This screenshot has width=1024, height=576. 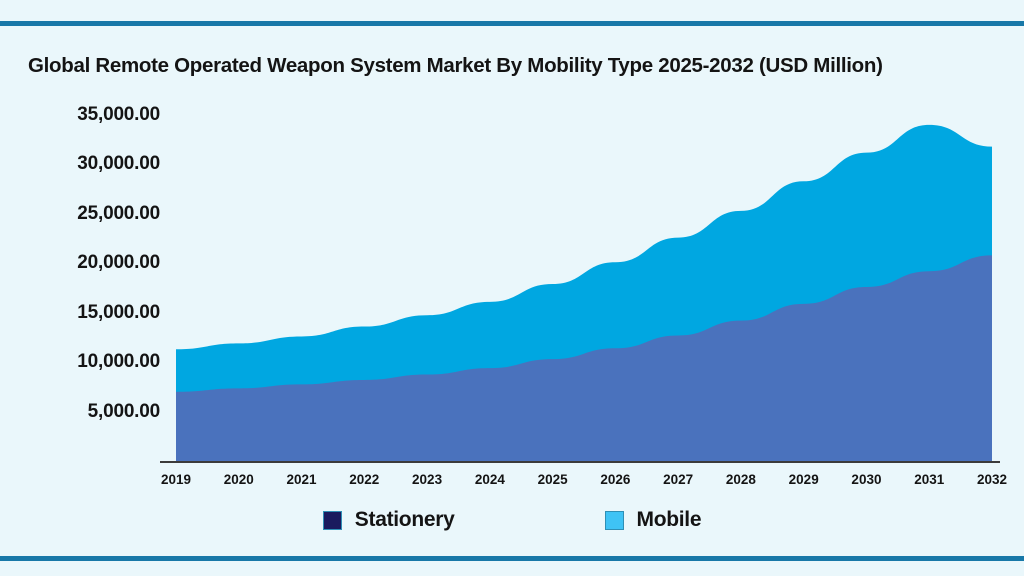 I want to click on x-axis-tick-label: 2031, so click(x=929, y=479).